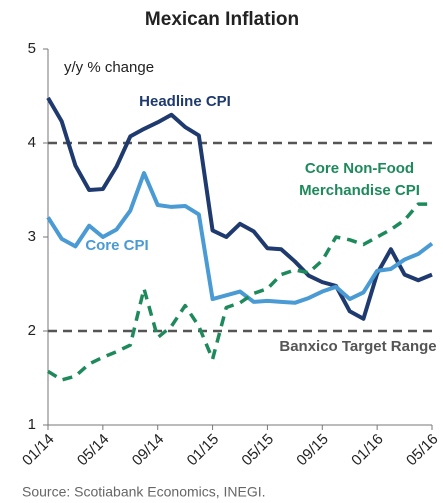  What do you see at coordinates (109, 67) in the screenshot?
I see `y-axis-label: y/y % change` at bounding box center [109, 67].